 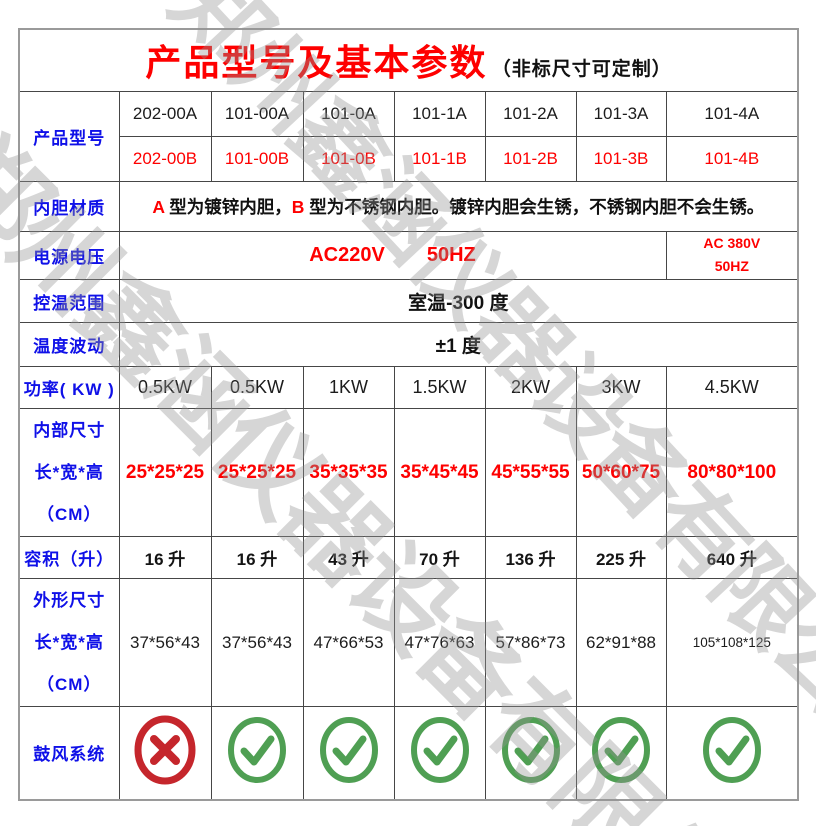 I want to click on title-cell: 产品型号及基本参数 （非标尺寸可定制）, so click(x=408, y=60).